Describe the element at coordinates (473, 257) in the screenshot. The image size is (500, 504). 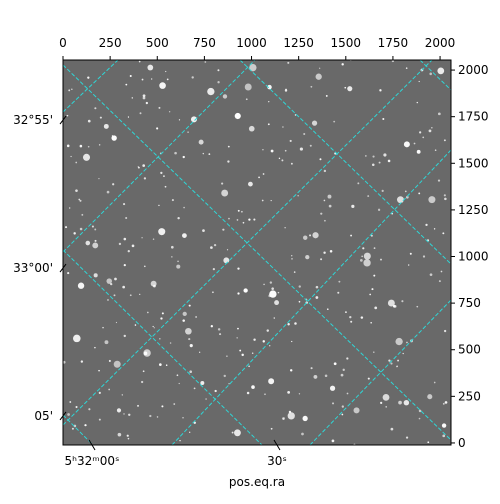
I see `y-tick-label: 1000` at that location.